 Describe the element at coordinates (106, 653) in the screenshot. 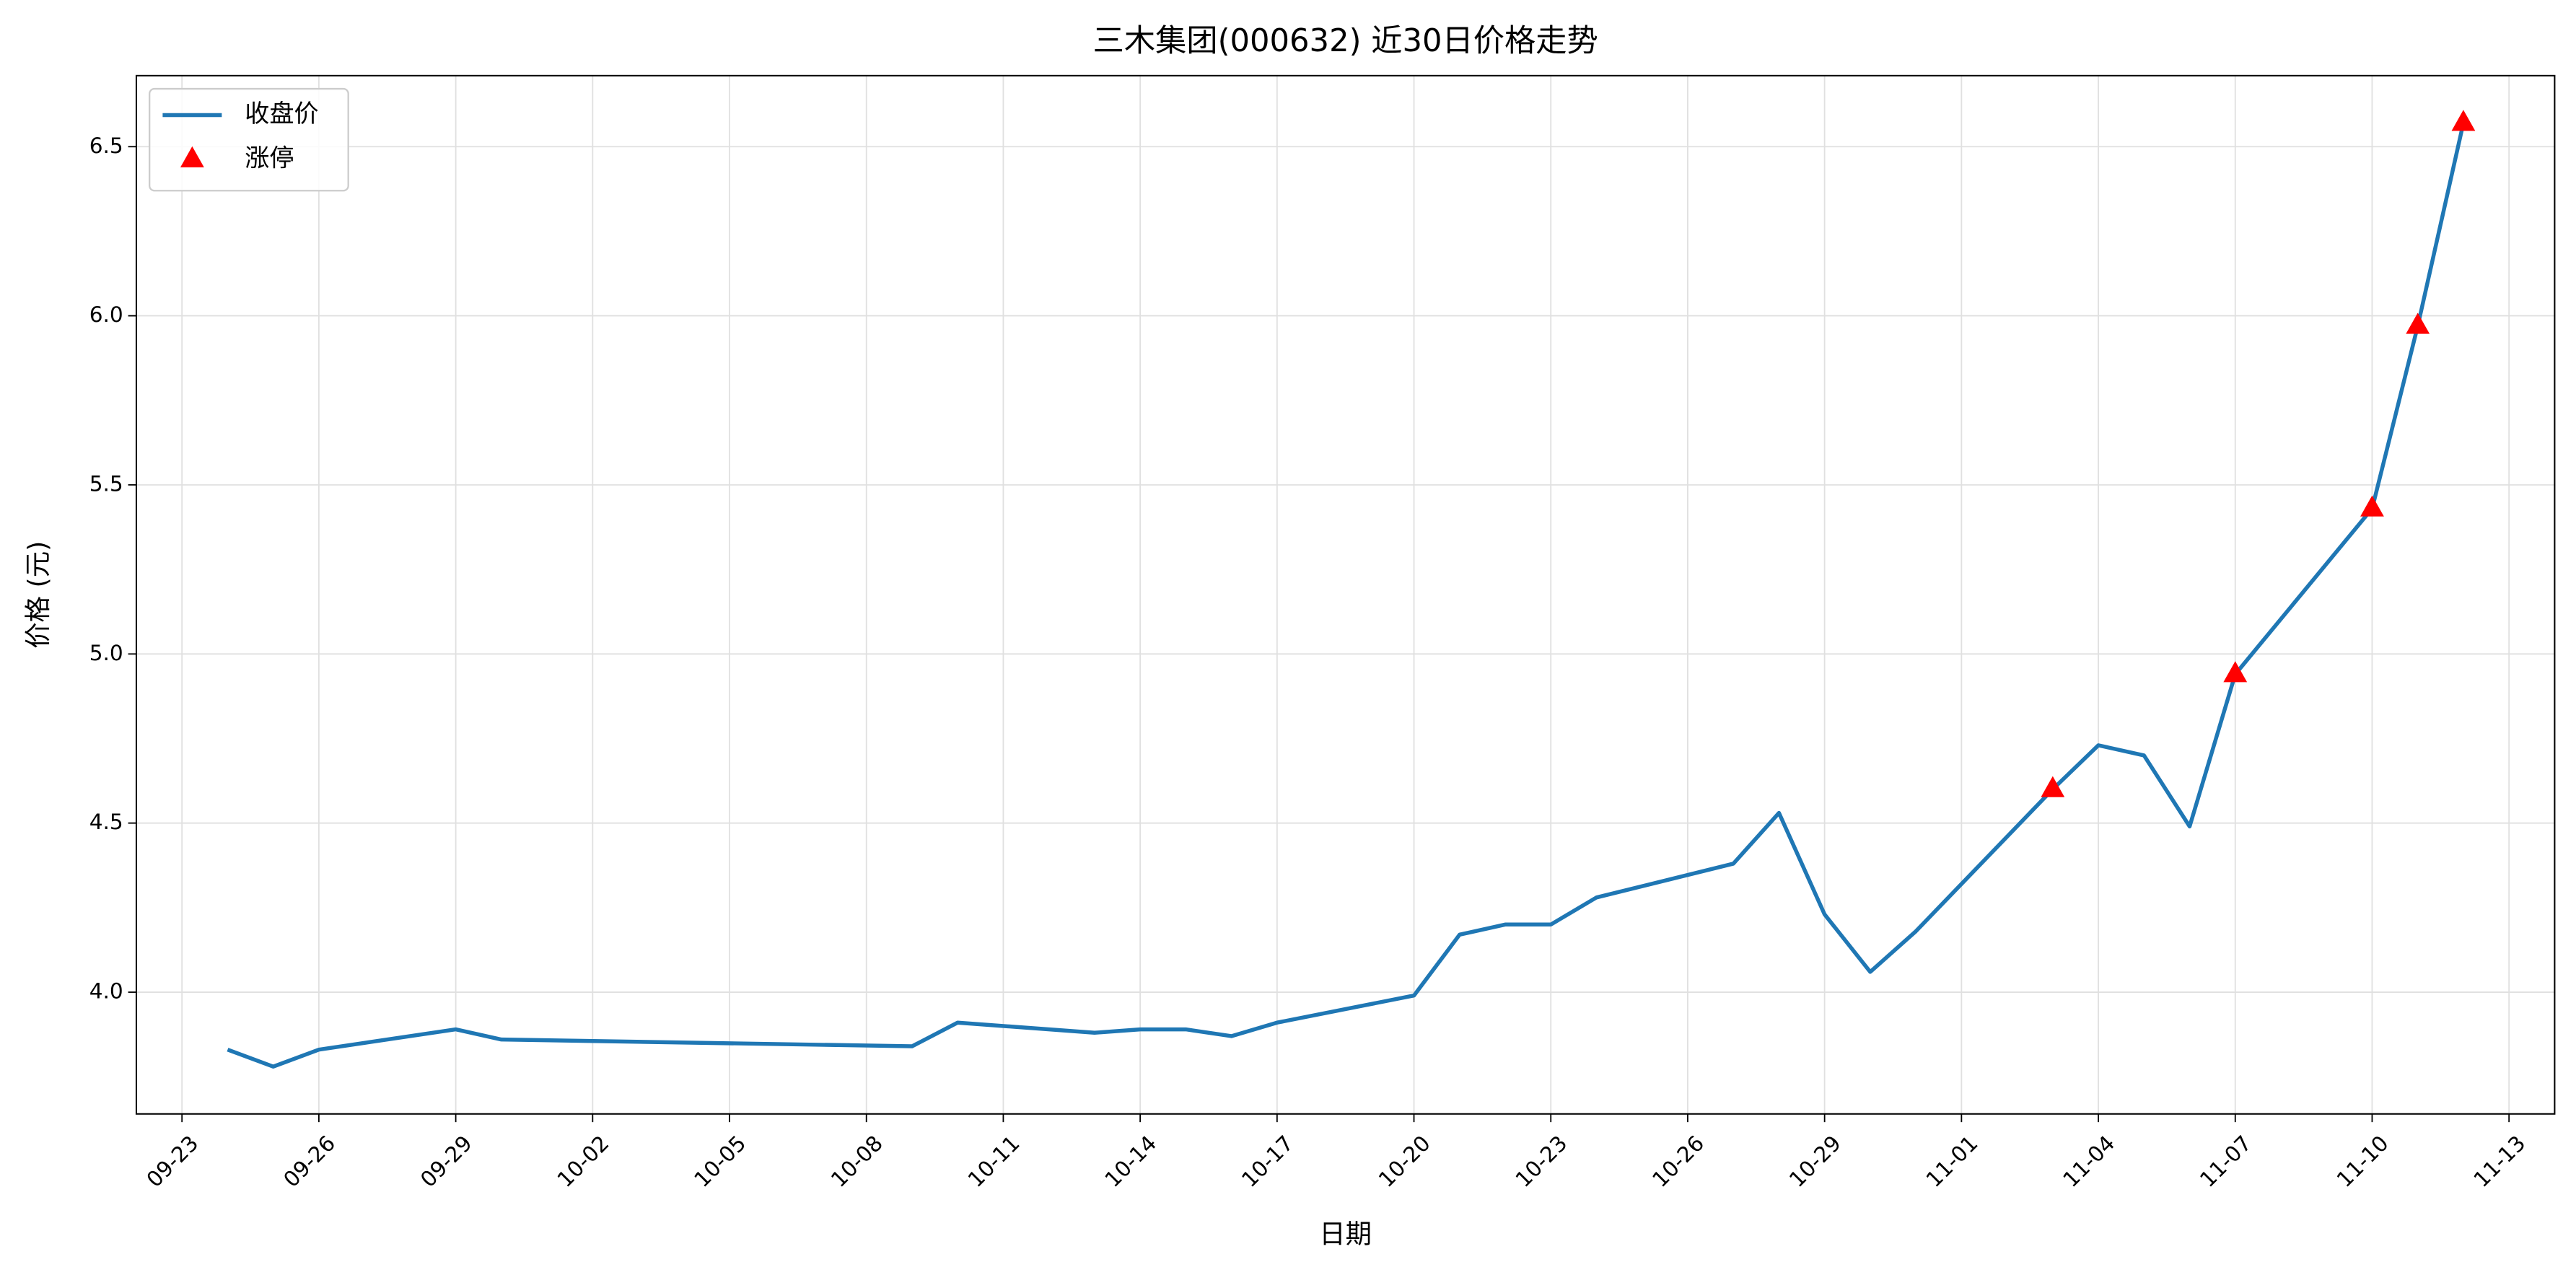

I see `y-tick-label: 5.0` at that location.